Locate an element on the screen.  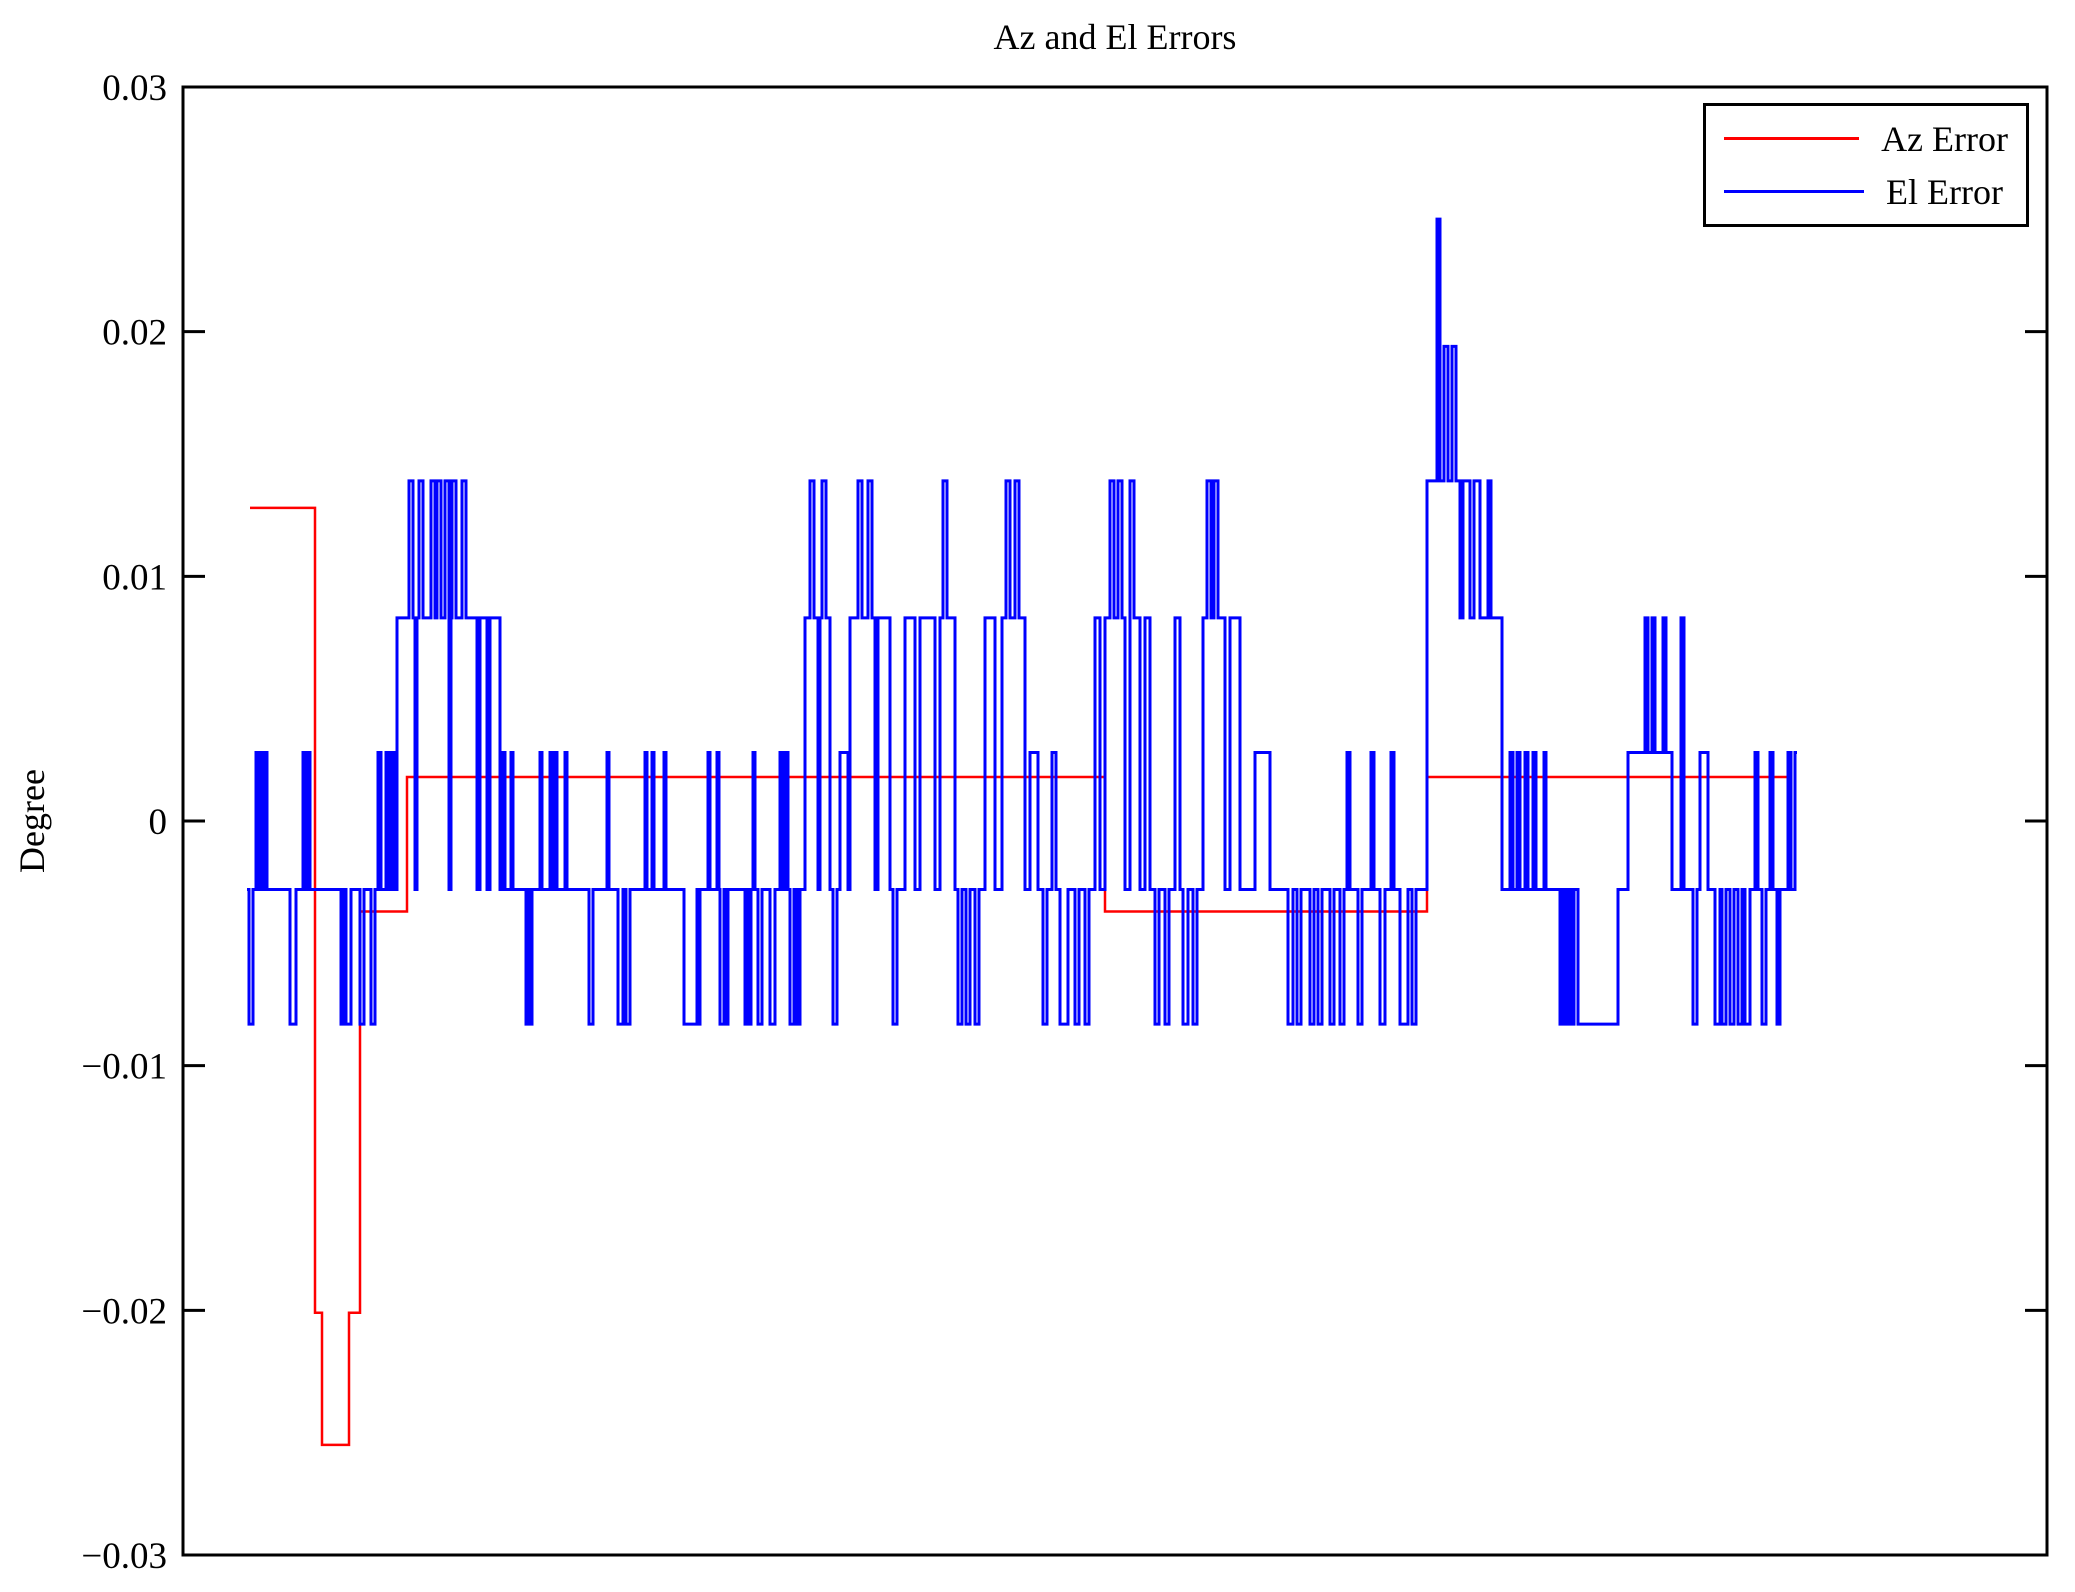
legend-label: Az Error is located at coordinates (1944, 138).